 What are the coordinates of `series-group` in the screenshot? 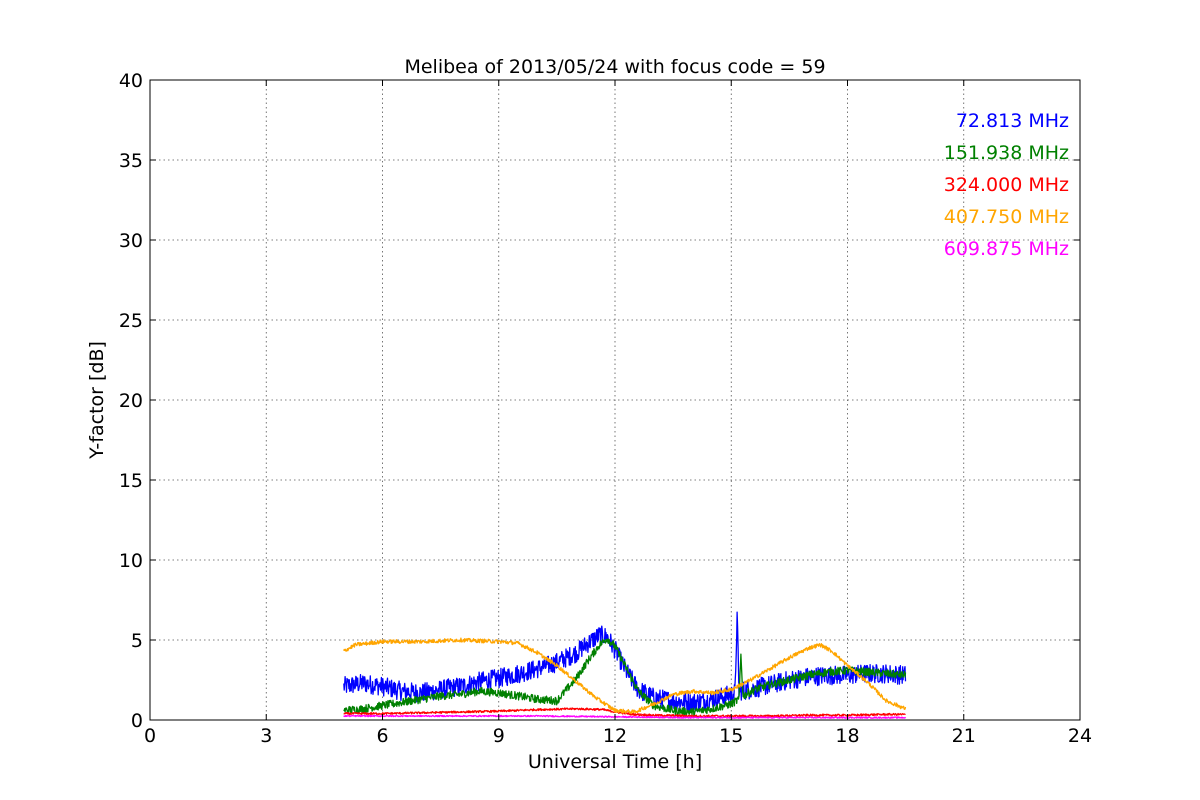 It's located at (625, 665).